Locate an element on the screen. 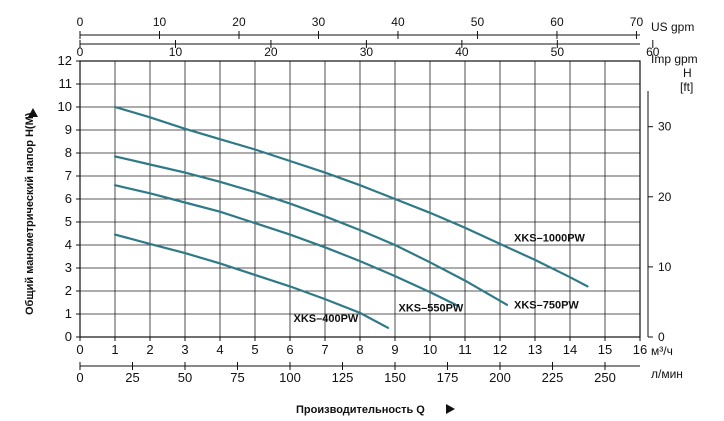 The height and width of the screenshot is (421, 724). lmin-tick-label: 0 is located at coordinates (79, 377).